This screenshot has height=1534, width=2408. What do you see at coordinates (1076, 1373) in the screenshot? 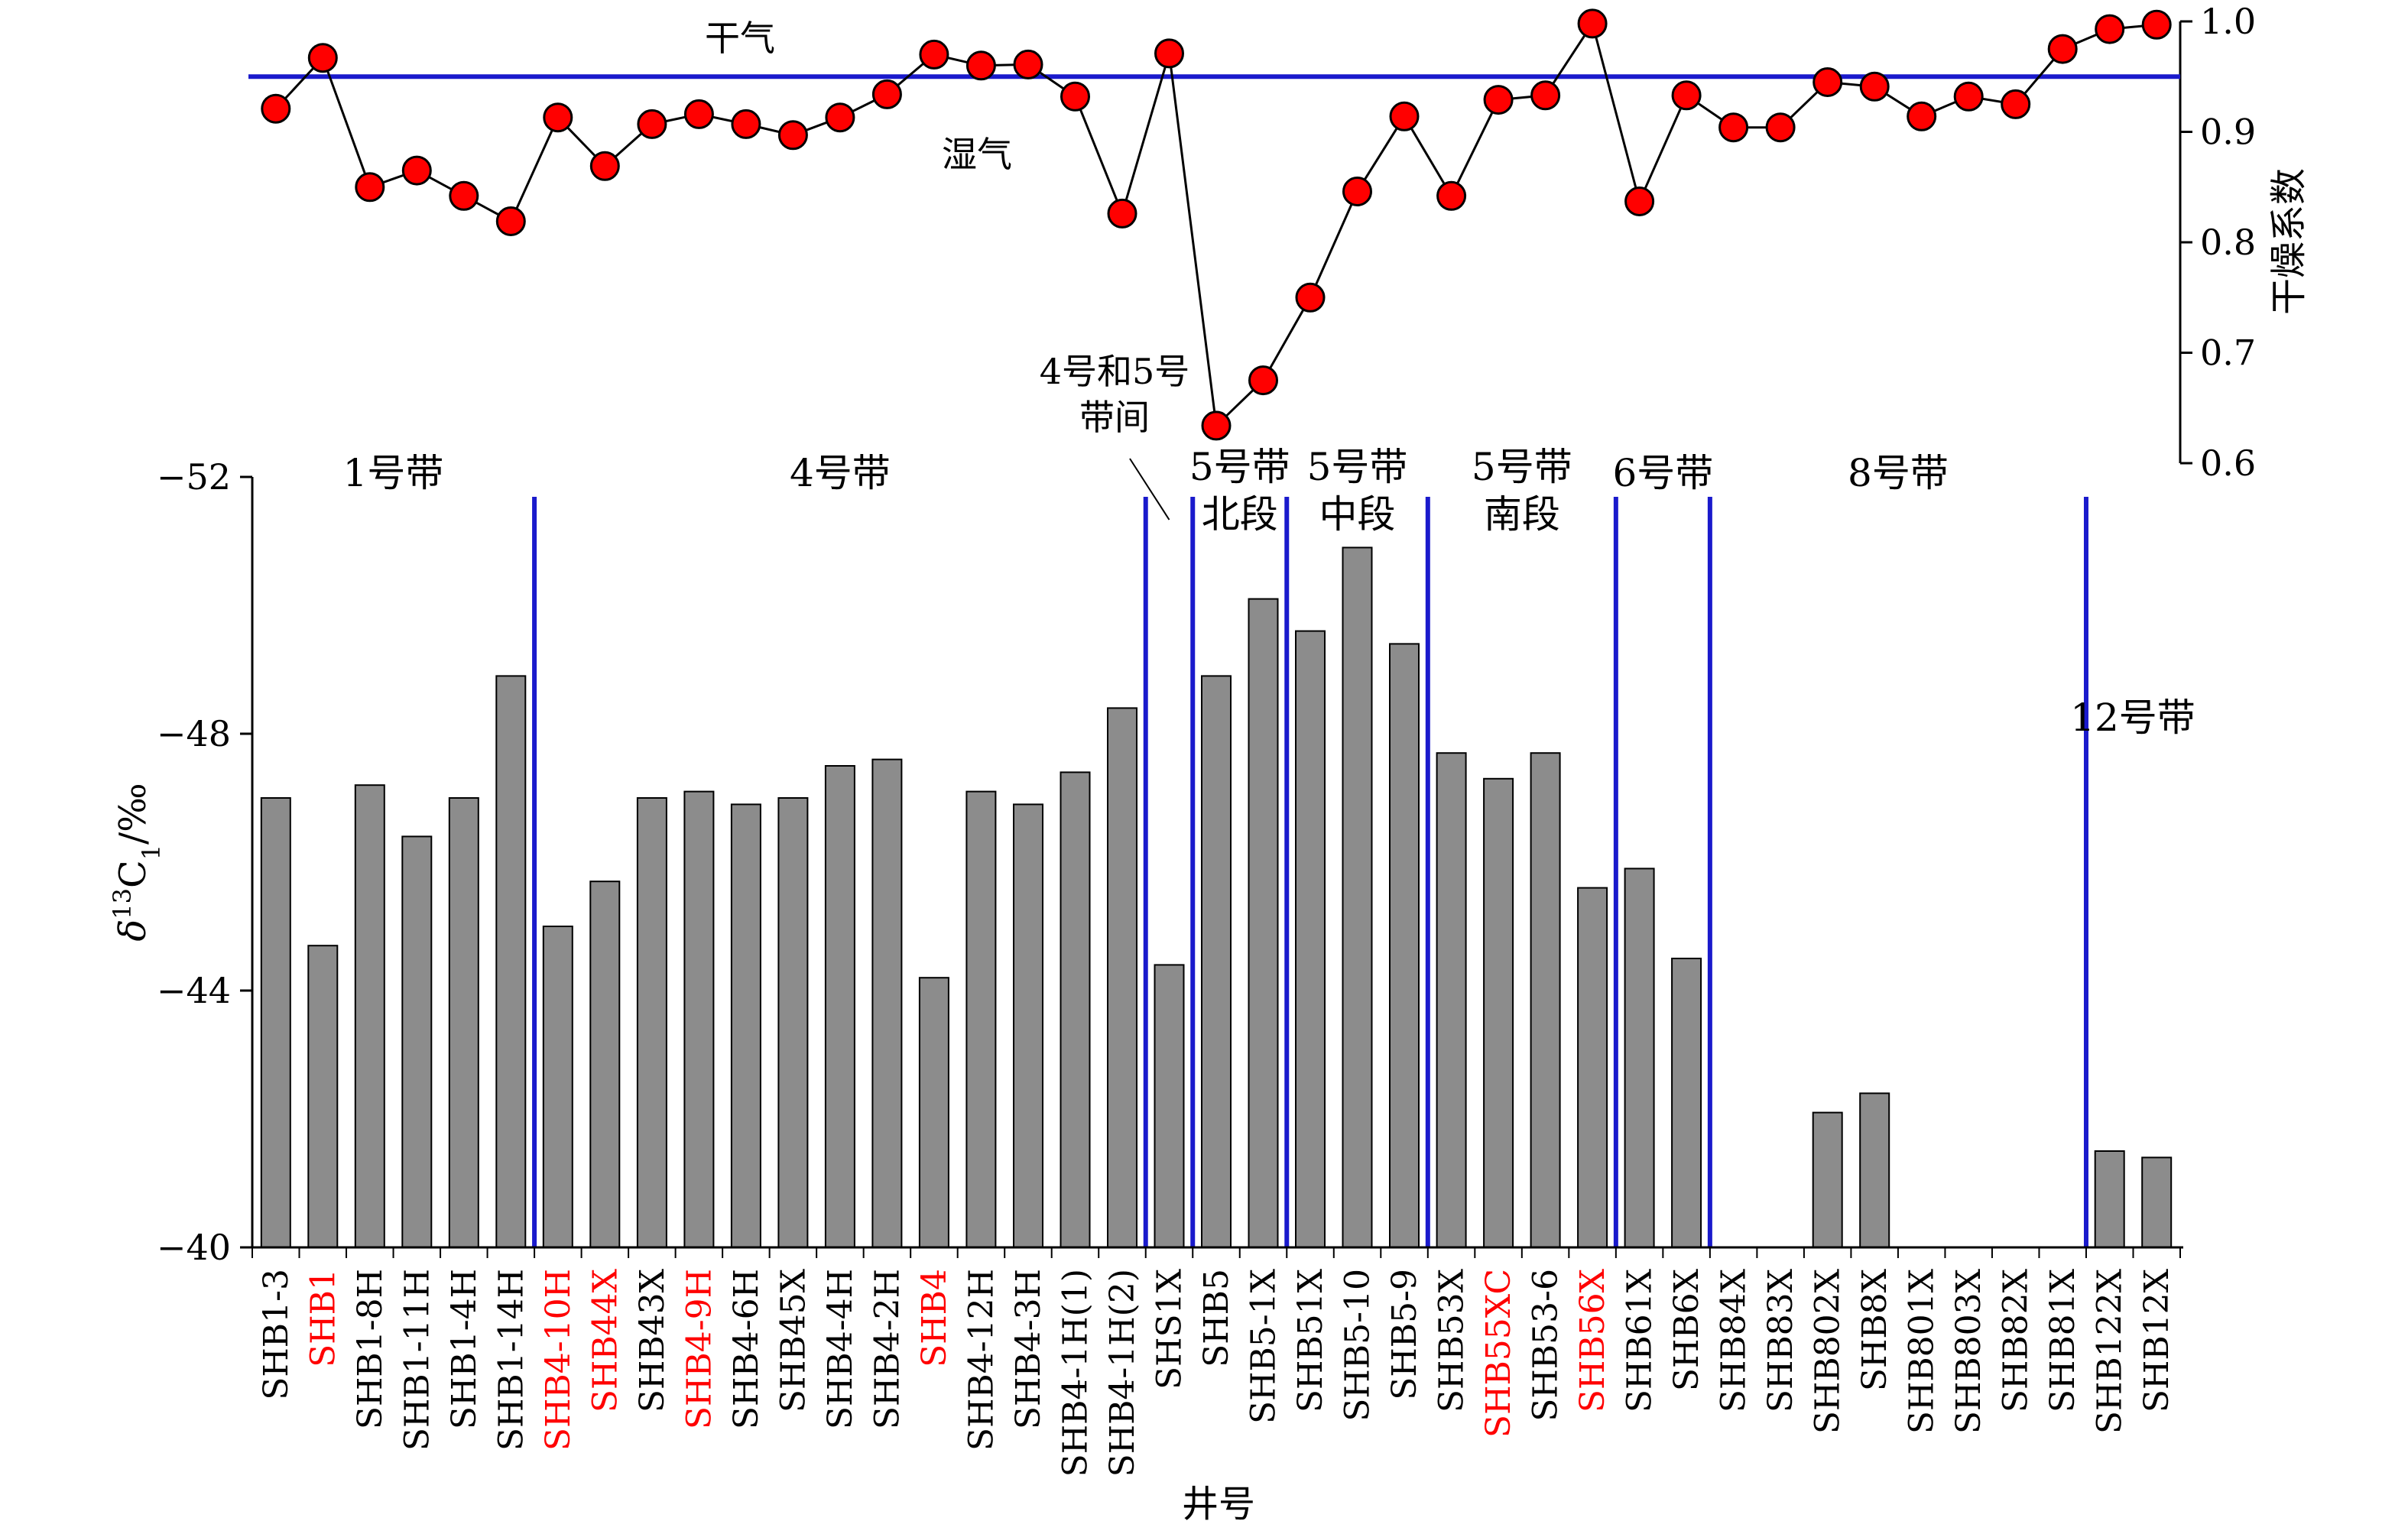
I see `x-category-label: SHB4-1H(1)` at bounding box center [1076, 1373].